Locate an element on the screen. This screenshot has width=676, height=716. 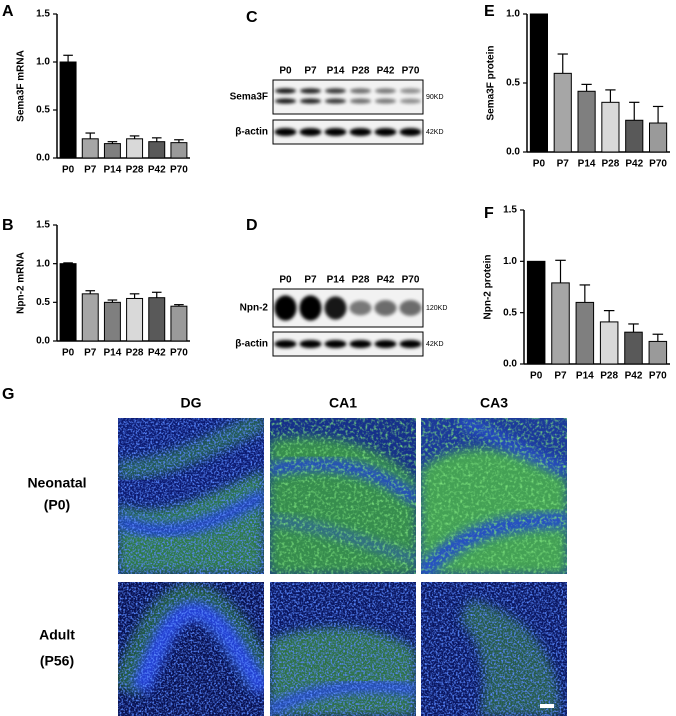
panel-label: G is located at coordinates (8, 394).